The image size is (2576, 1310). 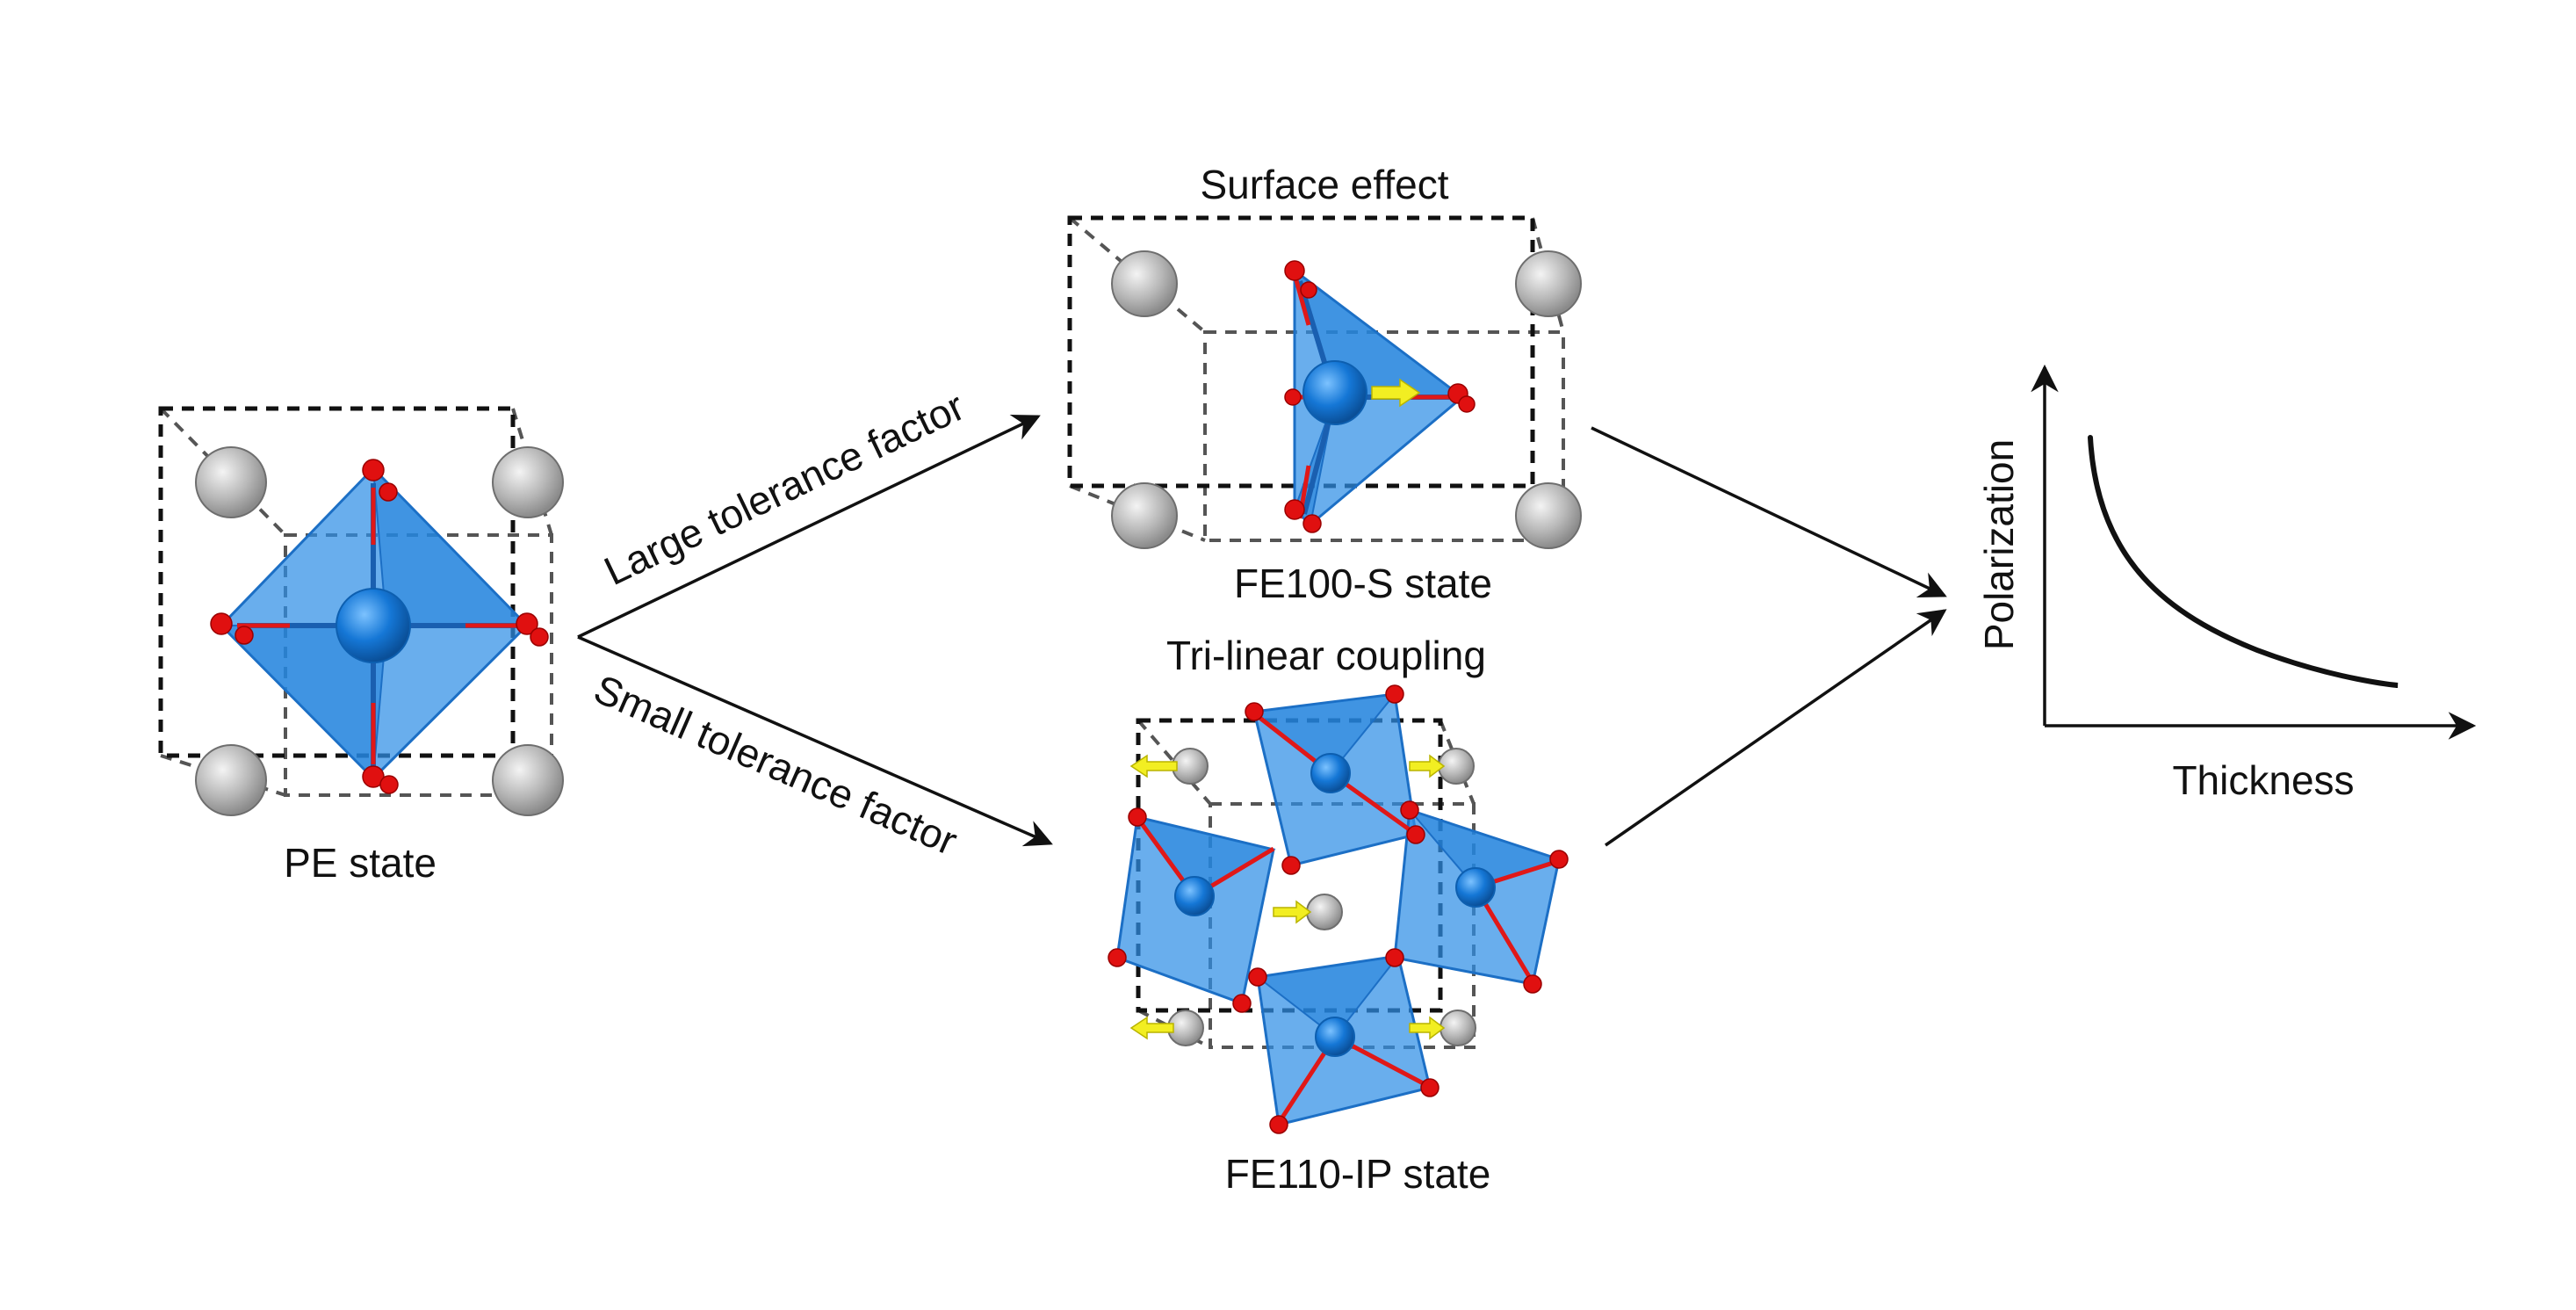 What do you see at coordinates (1326, 655) in the screenshot?
I see `trilinear-coupling-label: Tri-linear coupling` at bounding box center [1326, 655].